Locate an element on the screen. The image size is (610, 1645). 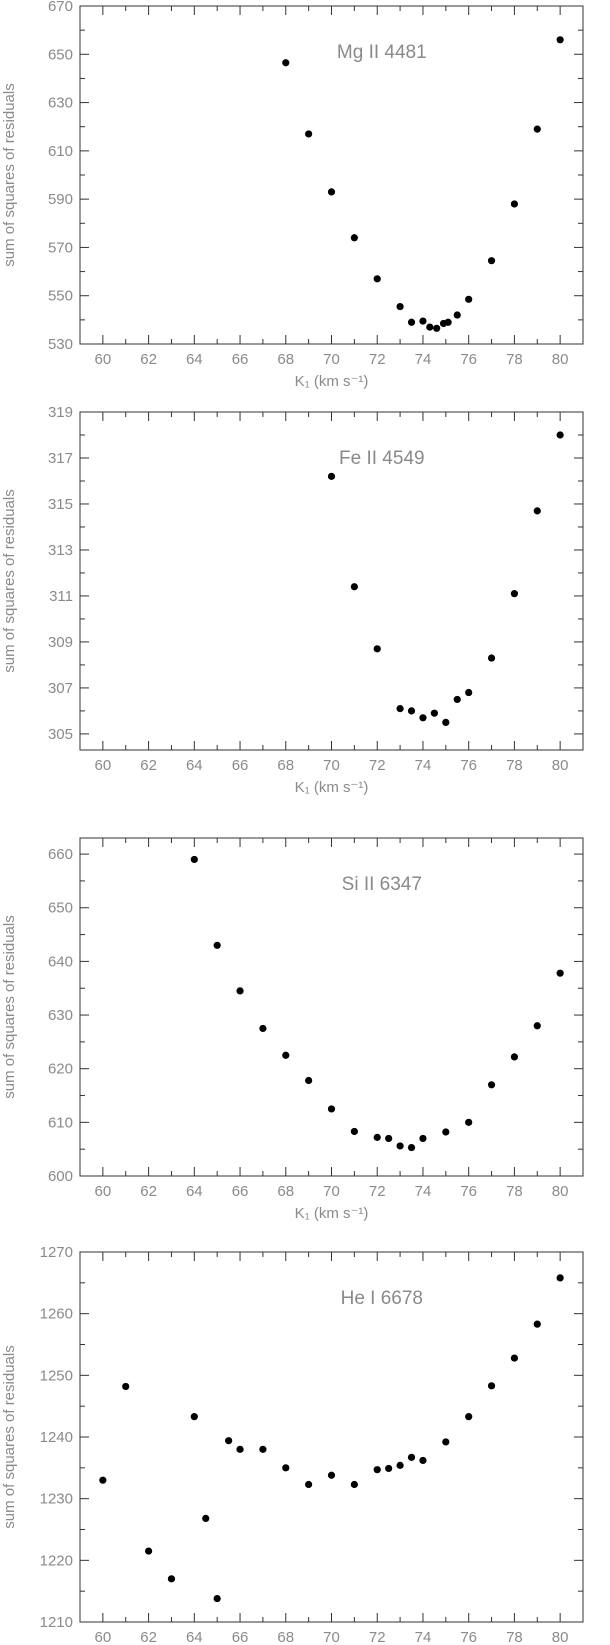
chart-title-3: Si II 6347 is located at coordinates (382, 884).